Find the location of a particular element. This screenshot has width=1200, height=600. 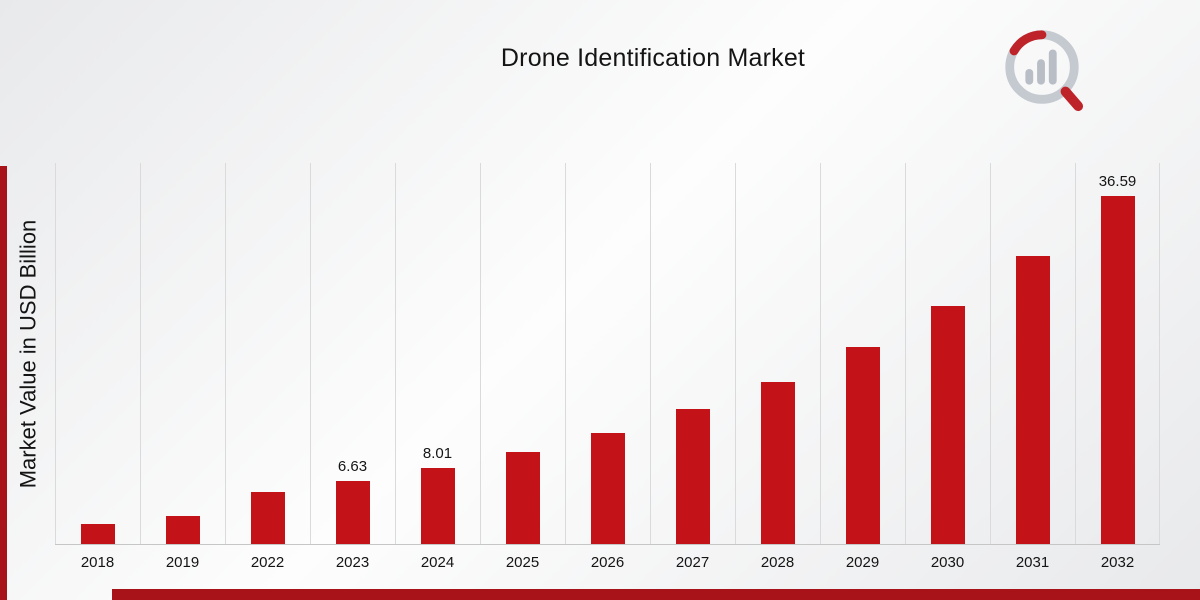

bottom-accent-strip is located at coordinates (656, 594).